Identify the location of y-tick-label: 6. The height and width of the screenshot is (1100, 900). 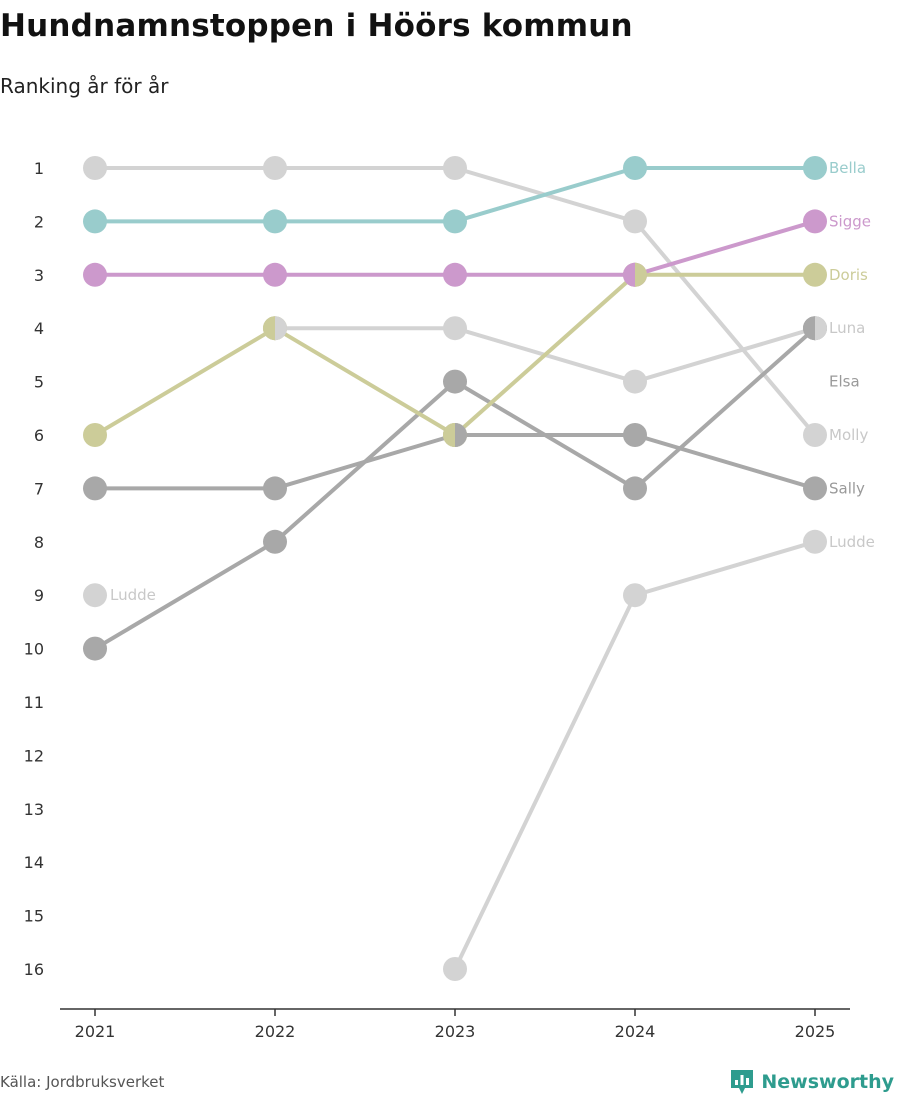
(39, 435).